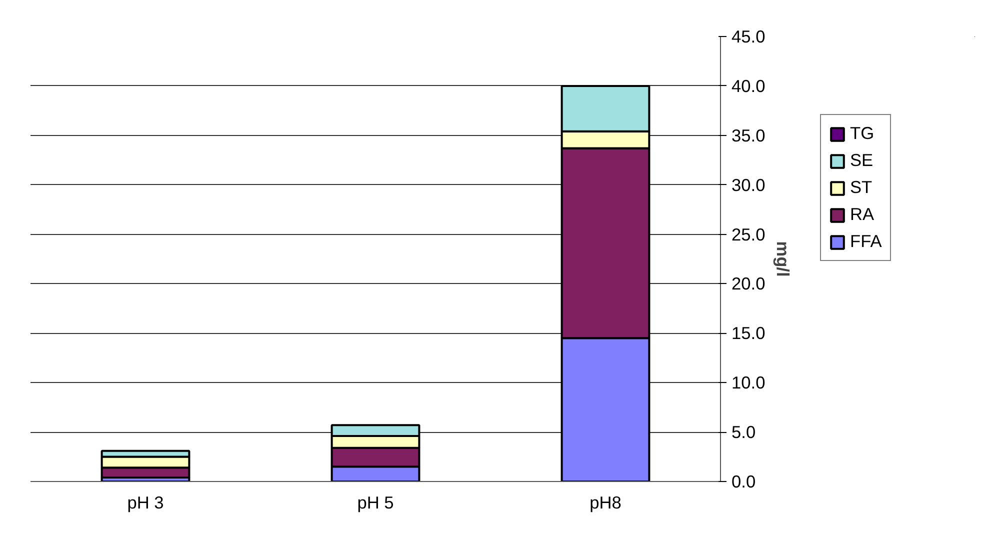  Describe the element at coordinates (862, 214) in the screenshot. I see `legend-label: RA` at that location.